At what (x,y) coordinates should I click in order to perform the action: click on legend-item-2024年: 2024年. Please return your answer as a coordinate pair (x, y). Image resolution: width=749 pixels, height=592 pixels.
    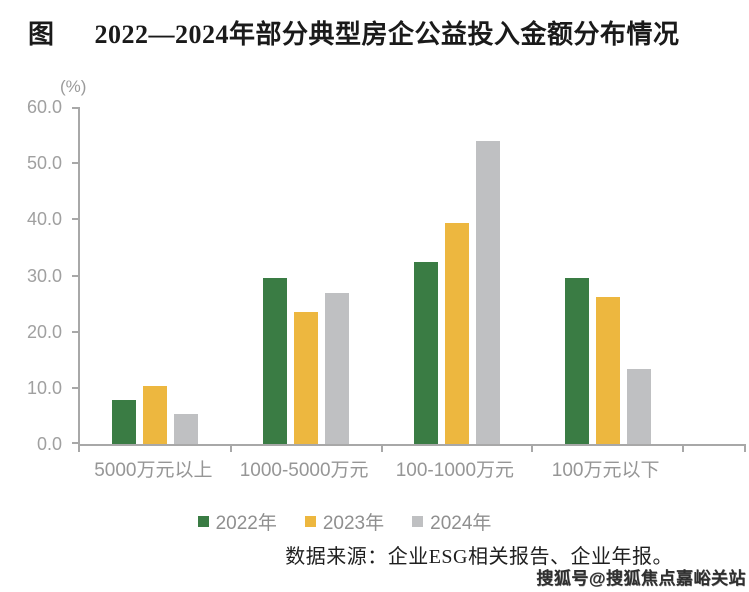
    Looking at the image, I should click on (451, 521).